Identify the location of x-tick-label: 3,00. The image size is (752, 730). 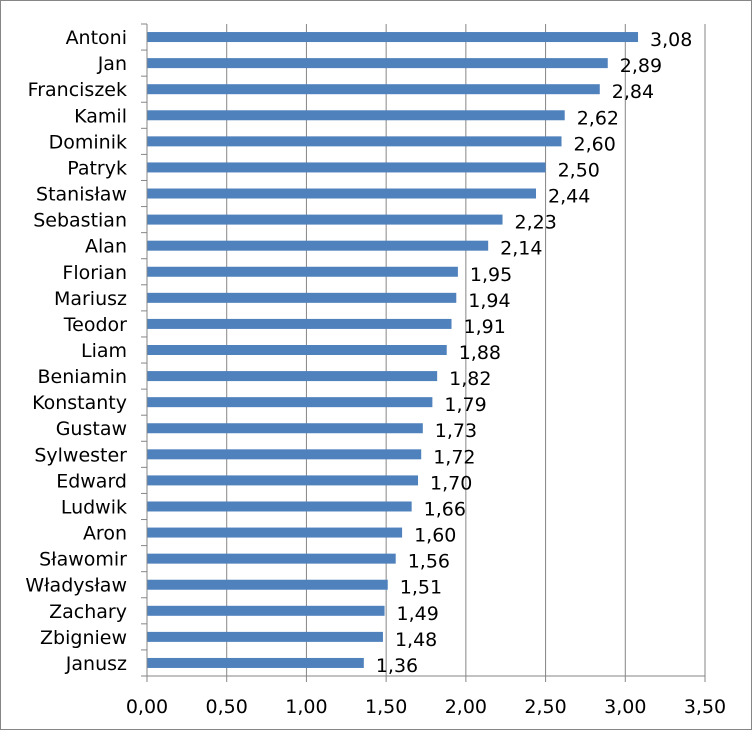
(625, 707).